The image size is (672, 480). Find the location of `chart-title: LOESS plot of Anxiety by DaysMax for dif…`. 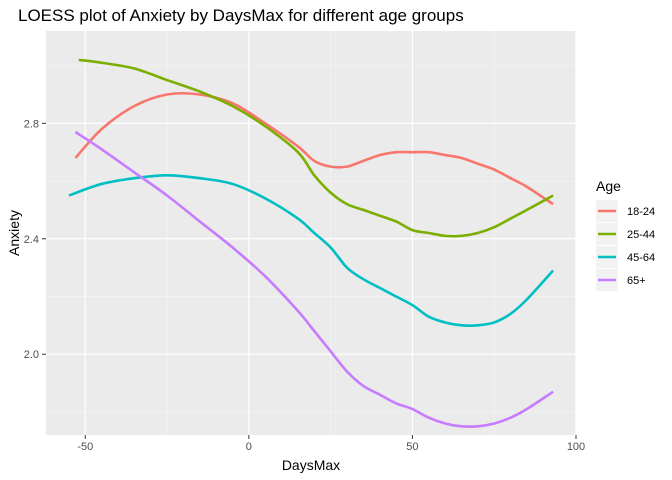

chart-title: LOESS plot of Anxiety by DaysMax for dif… is located at coordinates (241, 15).